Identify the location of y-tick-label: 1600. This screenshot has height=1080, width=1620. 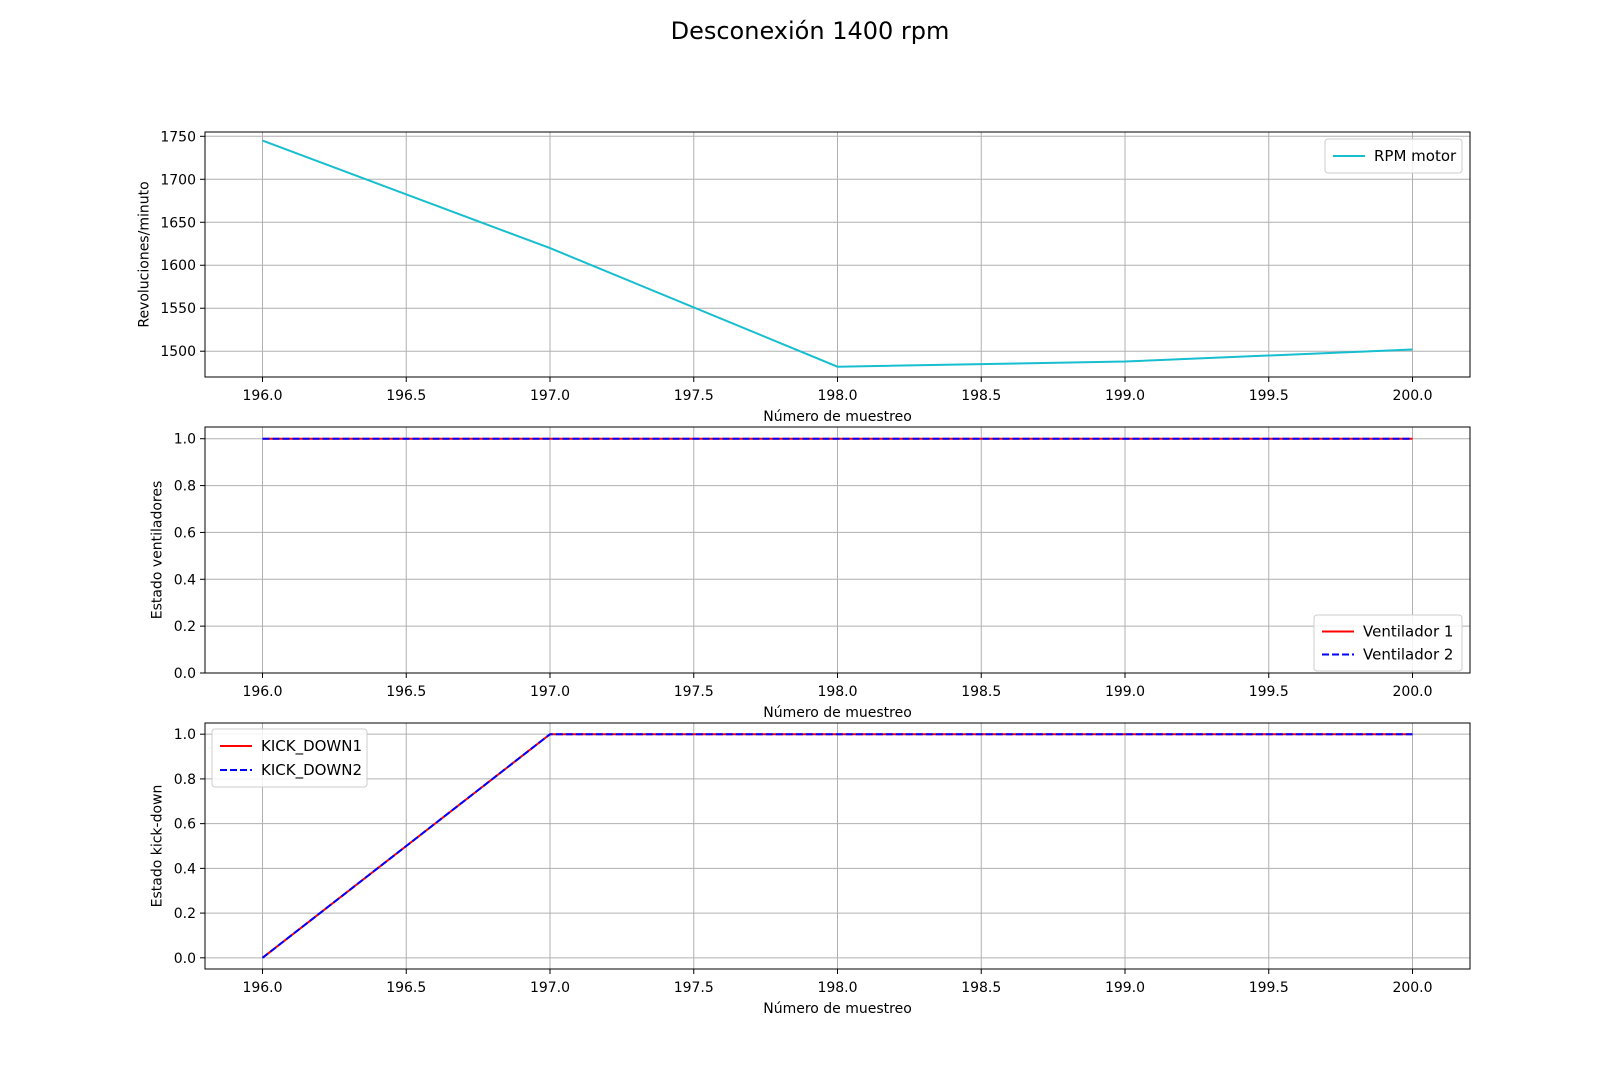
(178, 266).